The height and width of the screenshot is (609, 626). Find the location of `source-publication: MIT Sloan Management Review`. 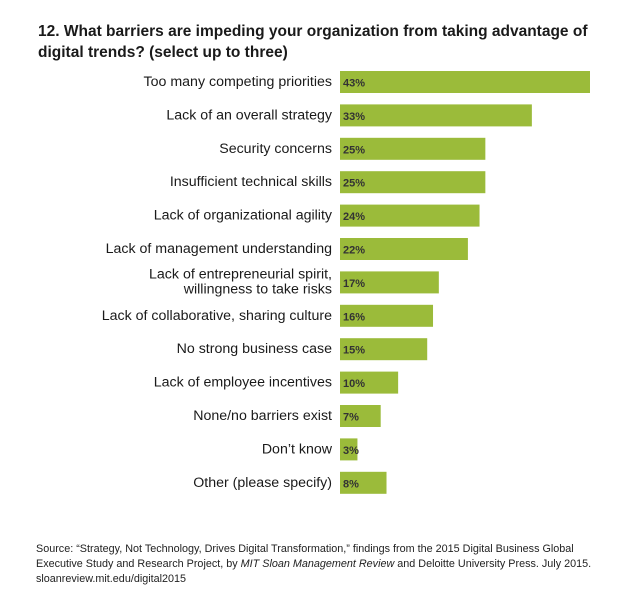

source-publication: MIT Sloan Management Review is located at coordinates (317, 564).